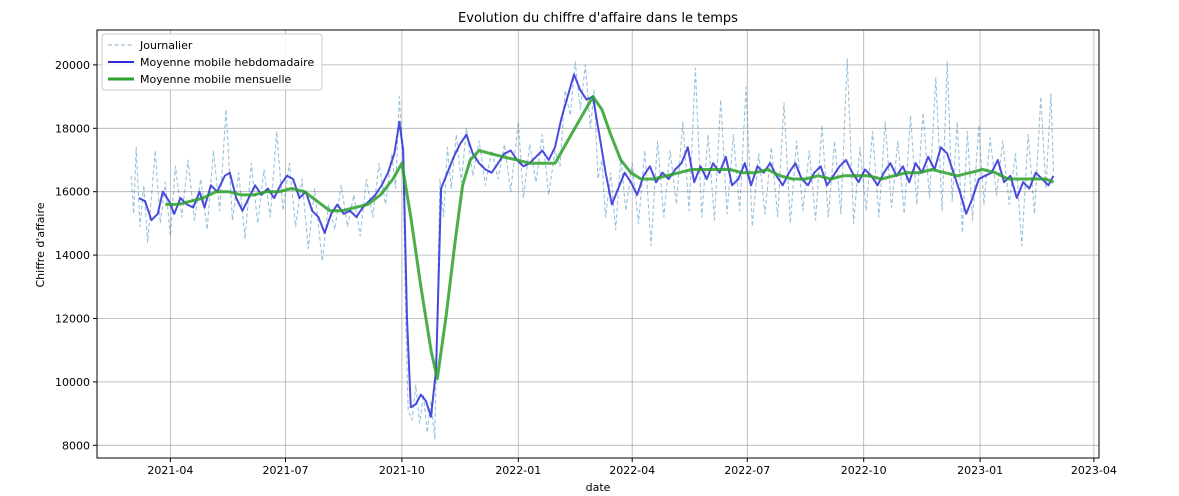 The image size is (1179, 496). What do you see at coordinates (518, 470) in the screenshot?
I see `x-tick-label: 2022-01` at bounding box center [518, 470].